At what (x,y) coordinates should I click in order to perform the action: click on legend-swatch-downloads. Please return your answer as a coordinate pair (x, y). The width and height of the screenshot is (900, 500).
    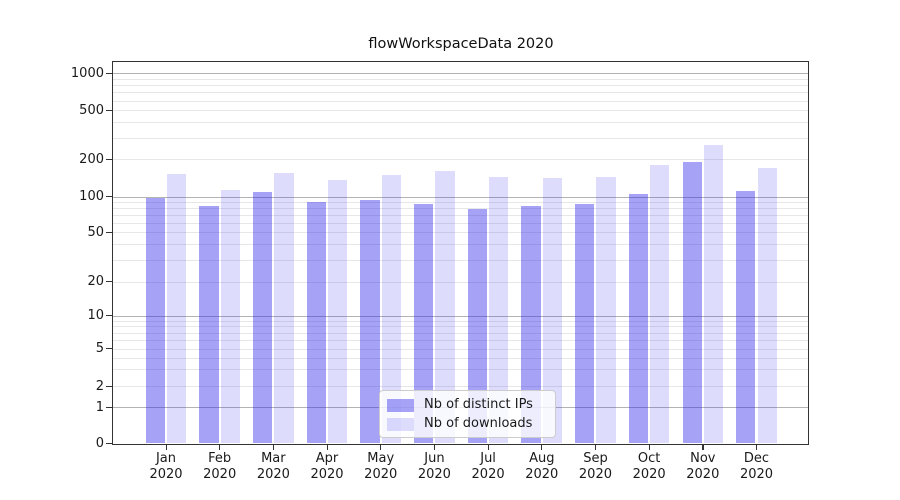
    Looking at the image, I should click on (400, 424).